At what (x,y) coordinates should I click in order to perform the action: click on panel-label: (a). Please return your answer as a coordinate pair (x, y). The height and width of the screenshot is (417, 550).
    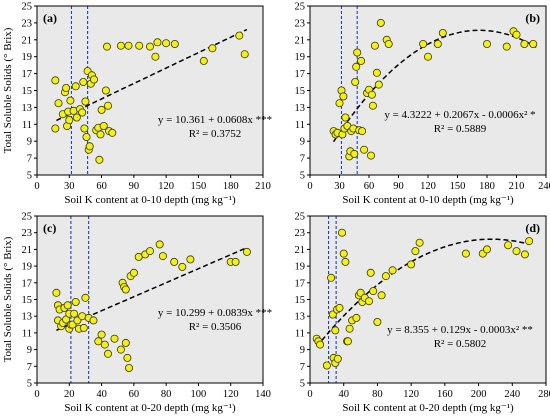
    Looking at the image, I should click on (50, 18).